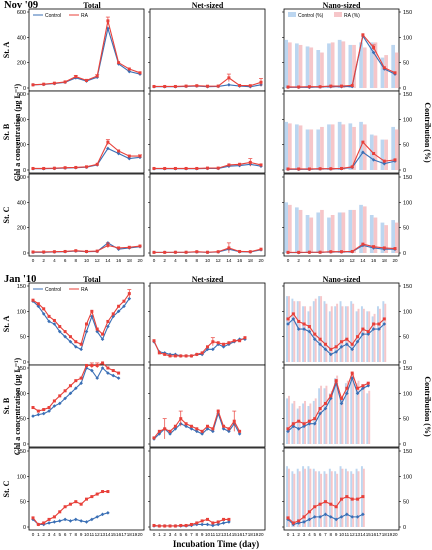 Image resolution: width=432 pixels, height=550 pixels. I want to click on row-label: St. B, so click(6, 405).